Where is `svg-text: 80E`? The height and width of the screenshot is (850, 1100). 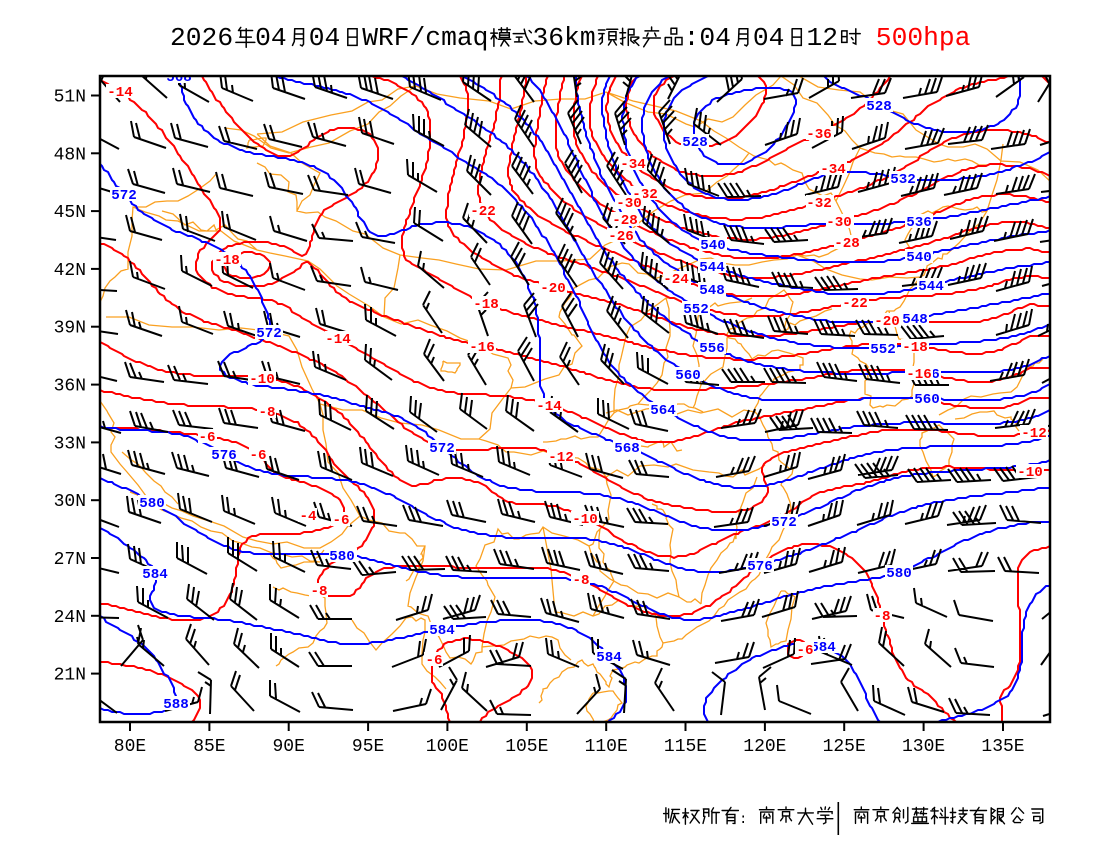 svg-text: 80E is located at coordinates (130, 747).